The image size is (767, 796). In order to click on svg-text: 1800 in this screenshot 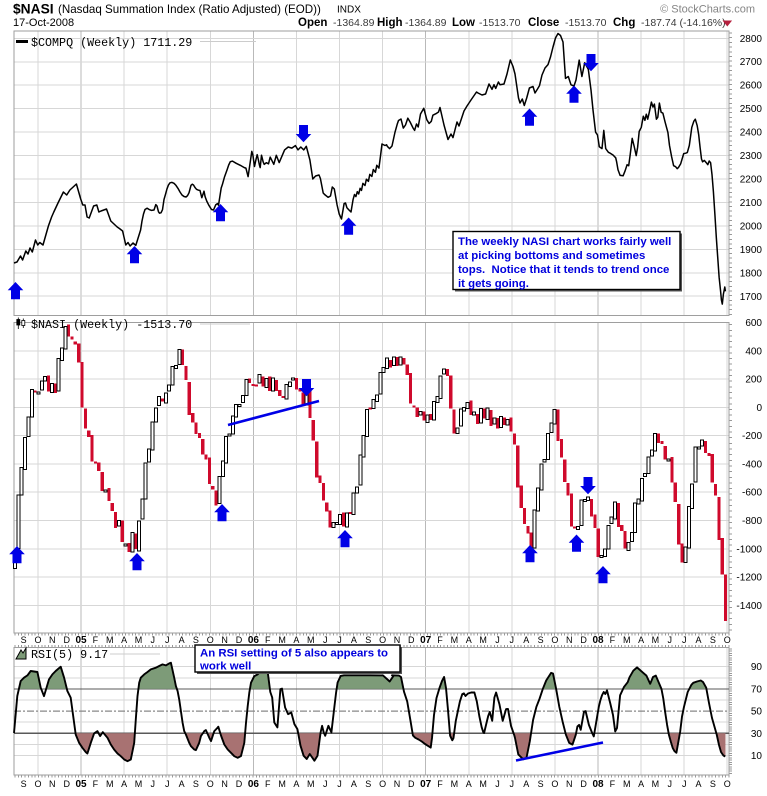, I will do `click(751, 273)`.